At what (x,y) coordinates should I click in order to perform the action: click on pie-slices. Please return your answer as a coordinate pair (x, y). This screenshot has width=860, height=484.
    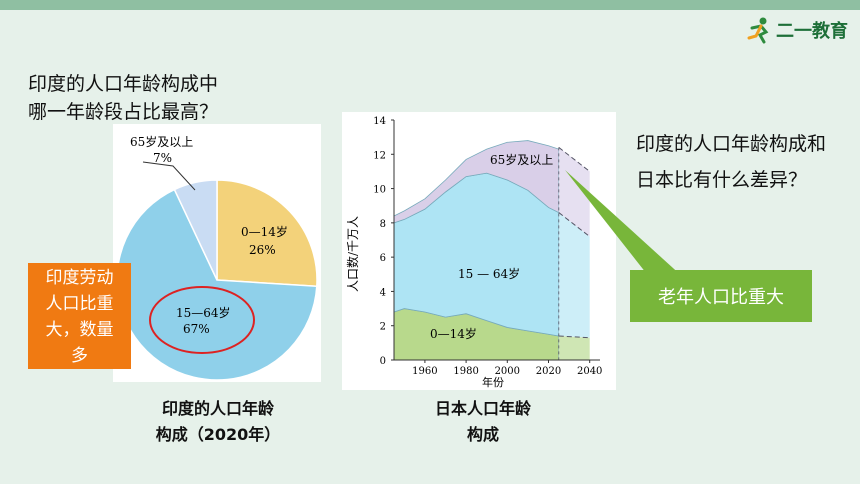
    Looking at the image, I should click on (217, 280).